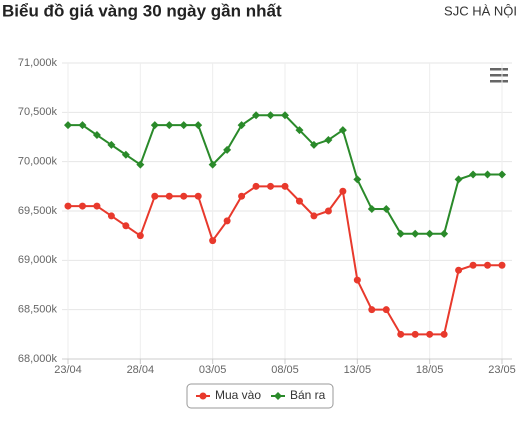  I want to click on y-tick-label: 68,500k, so click(38, 310).